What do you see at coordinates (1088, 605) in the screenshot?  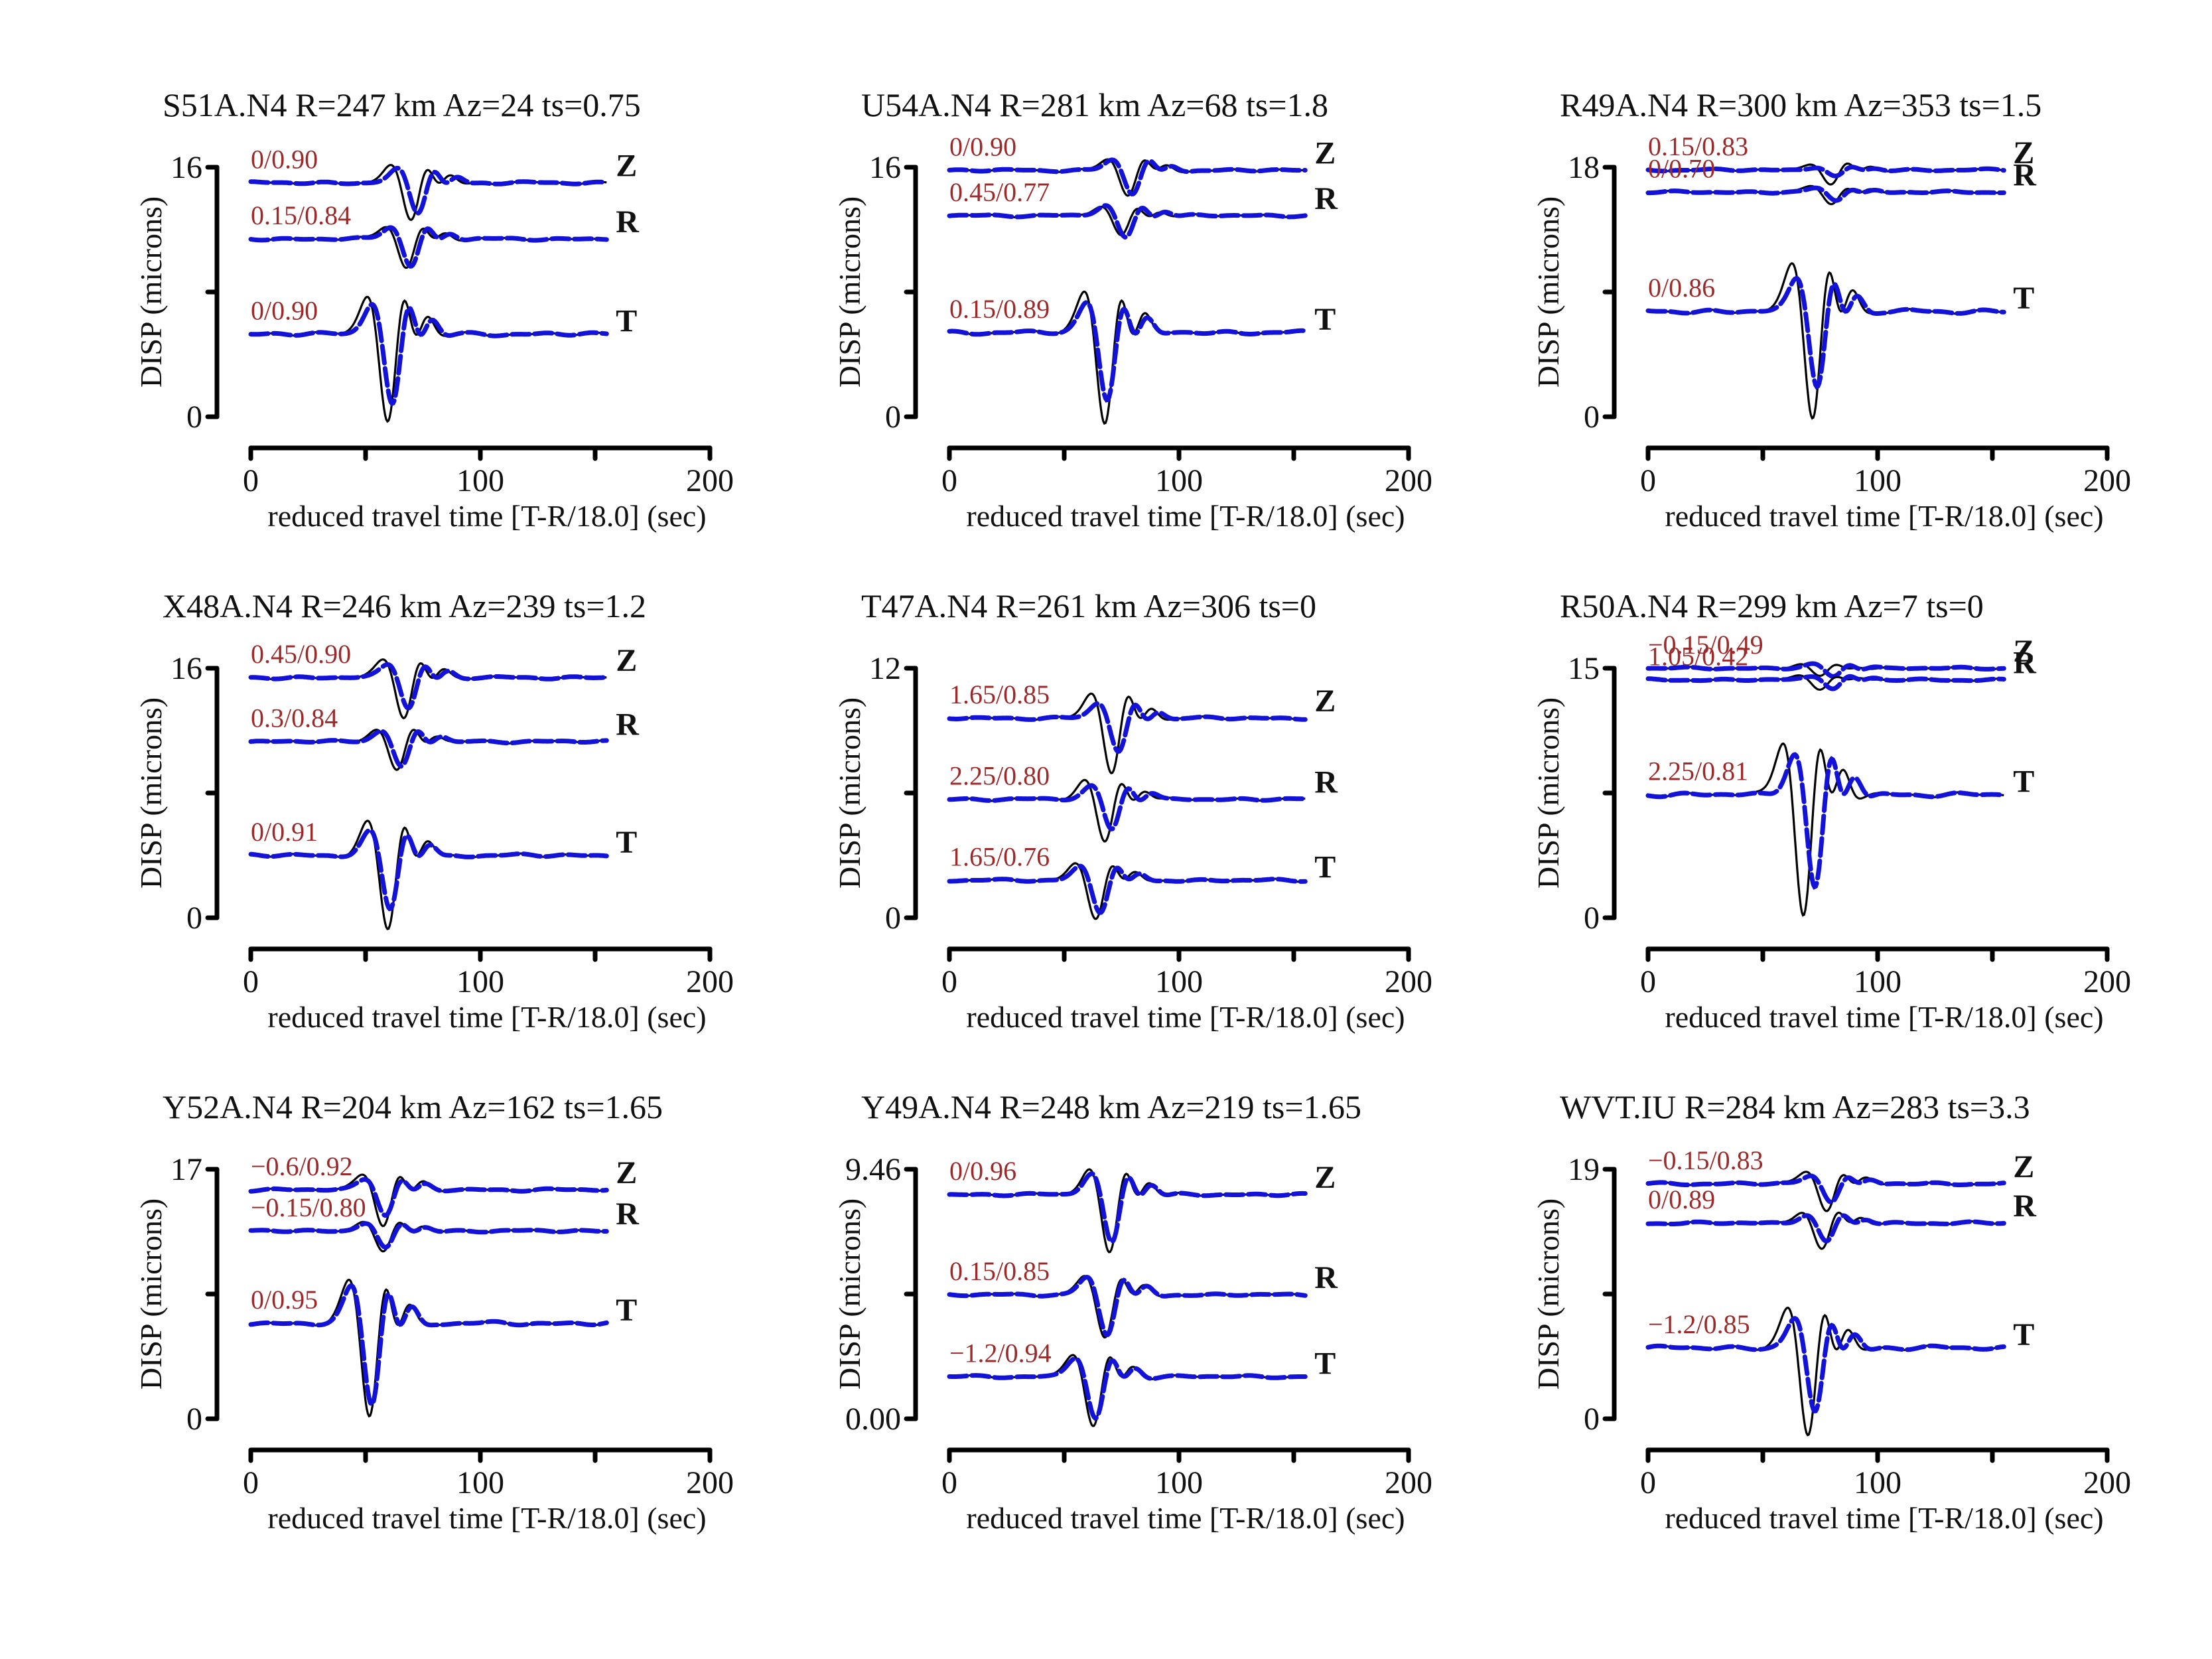 I see `panel-title: T47A.N4 R=261 km Az=306 ts=0` at bounding box center [1088, 605].